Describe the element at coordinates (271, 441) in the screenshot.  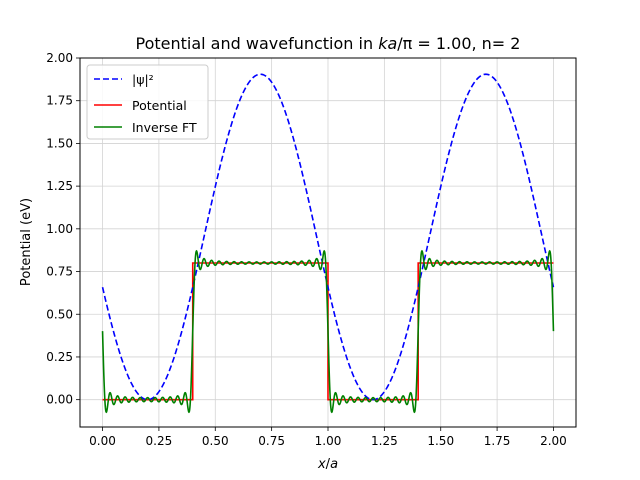
I see `x-tick-label: 0.75` at that location.